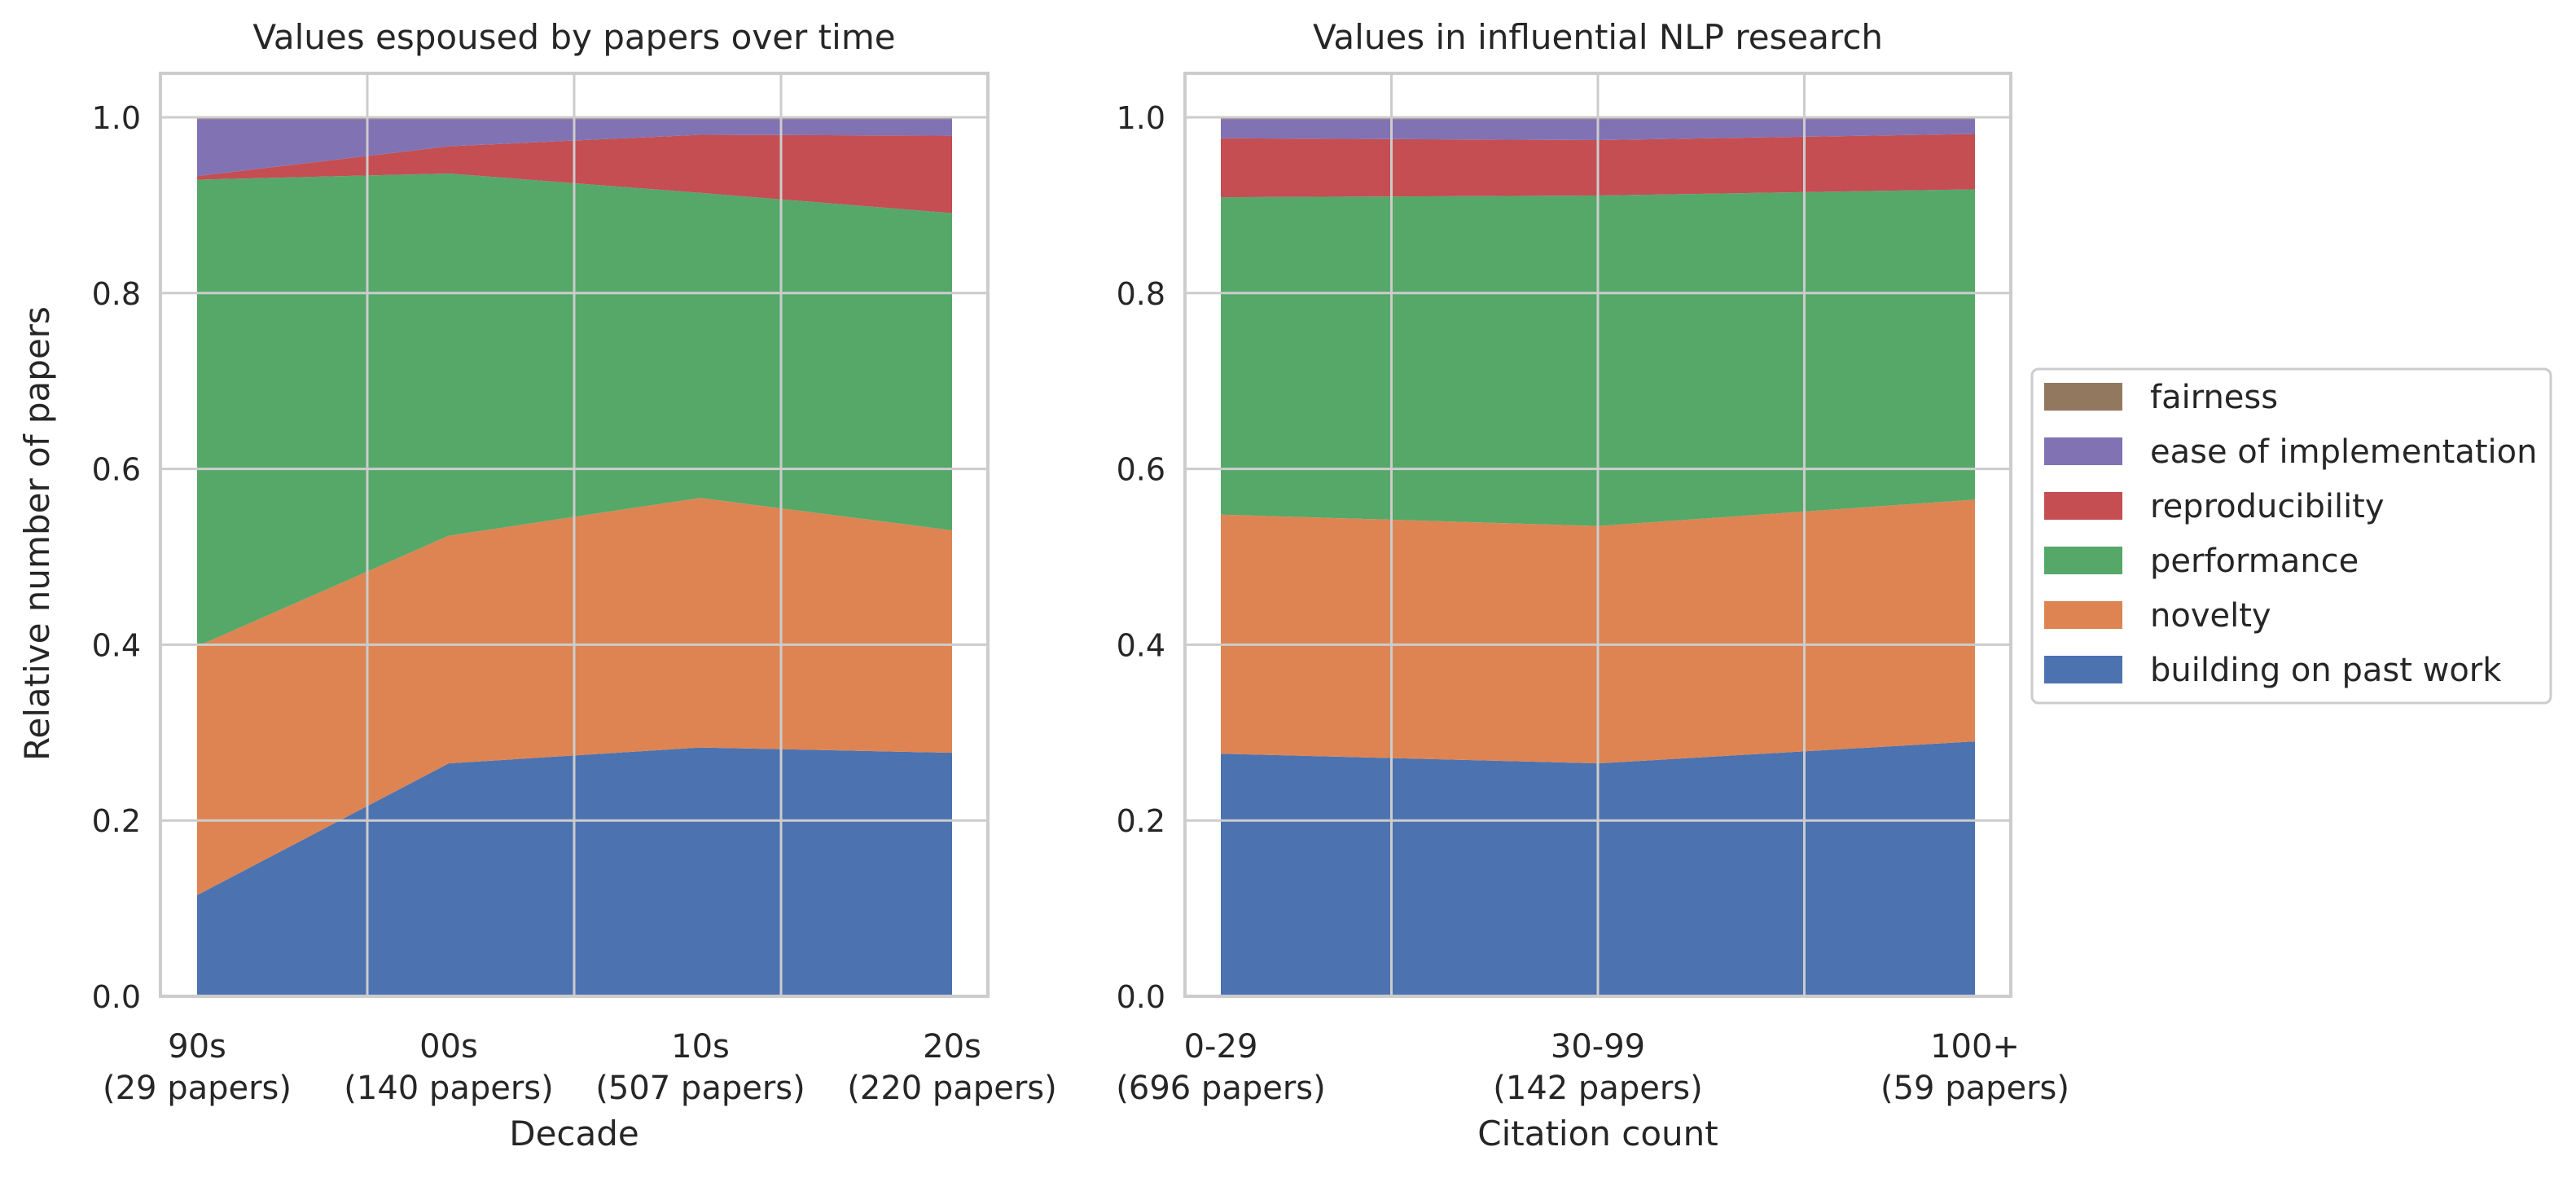 The height and width of the screenshot is (1182, 2576). I want to click on y-axis-label: Relative number of papers, so click(37, 533).